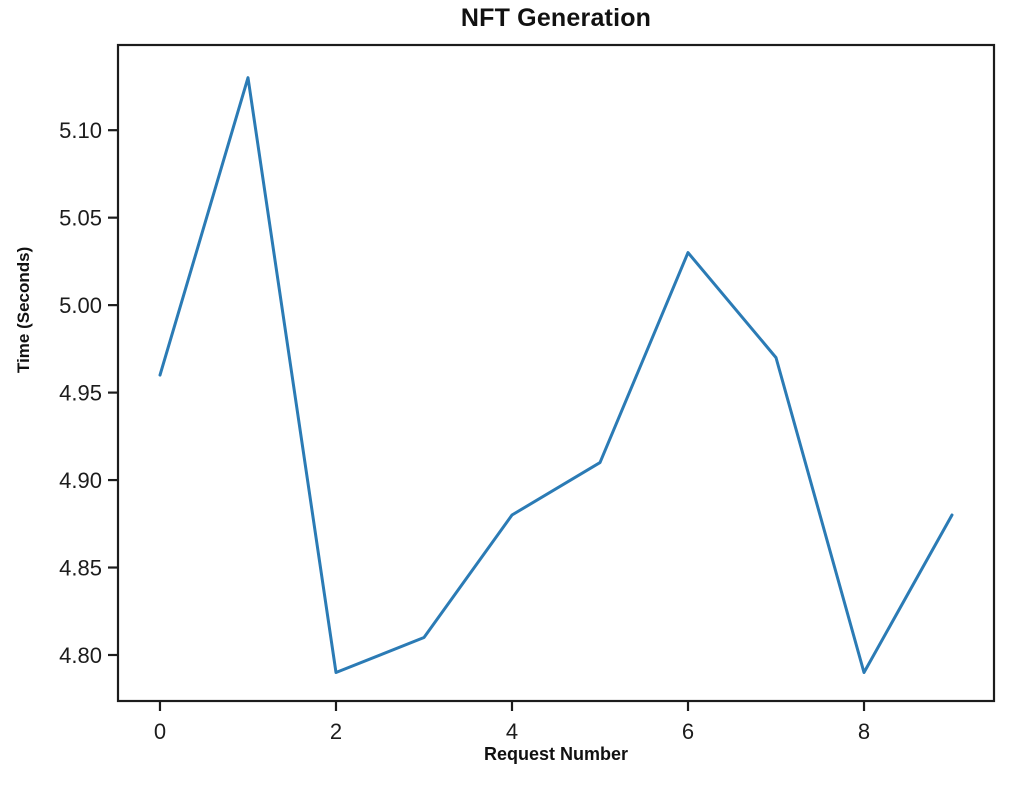  What do you see at coordinates (80, 480) in the screenshot?
I see `y-tick-label: 4.90` at bounding box center [80, 480].